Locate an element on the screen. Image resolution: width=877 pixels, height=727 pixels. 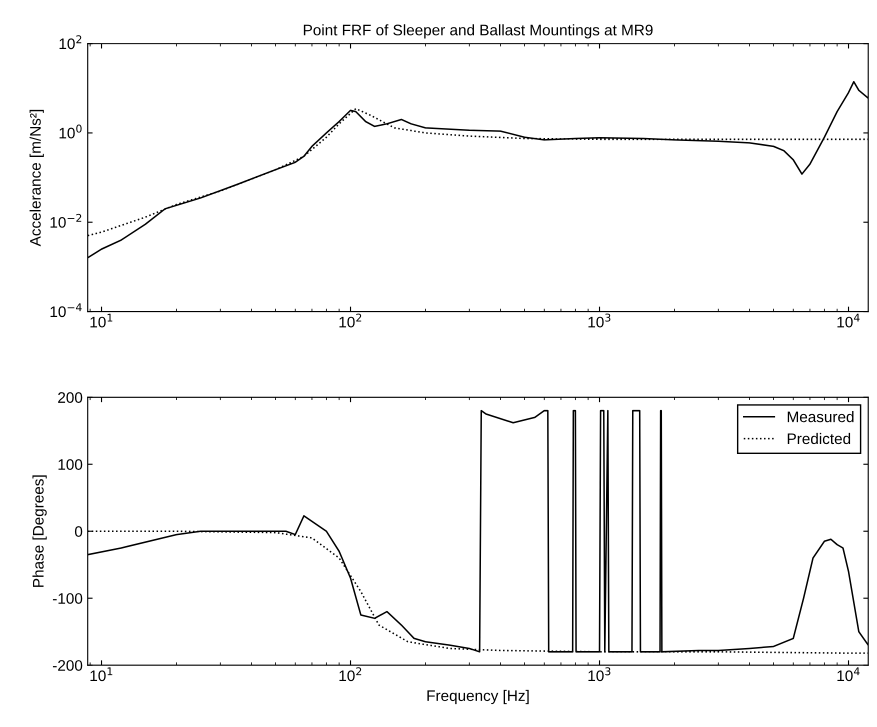
legend-label: Measured is located at coordinates (821, 416).